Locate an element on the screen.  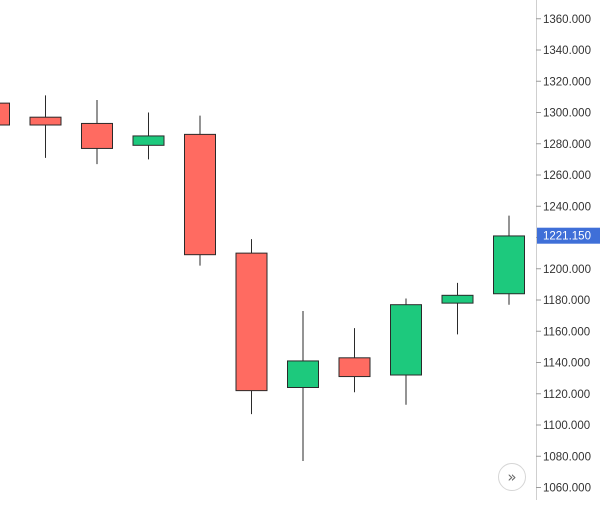
y-tick-label: 1300.000 is located at coordinates (567, 114).